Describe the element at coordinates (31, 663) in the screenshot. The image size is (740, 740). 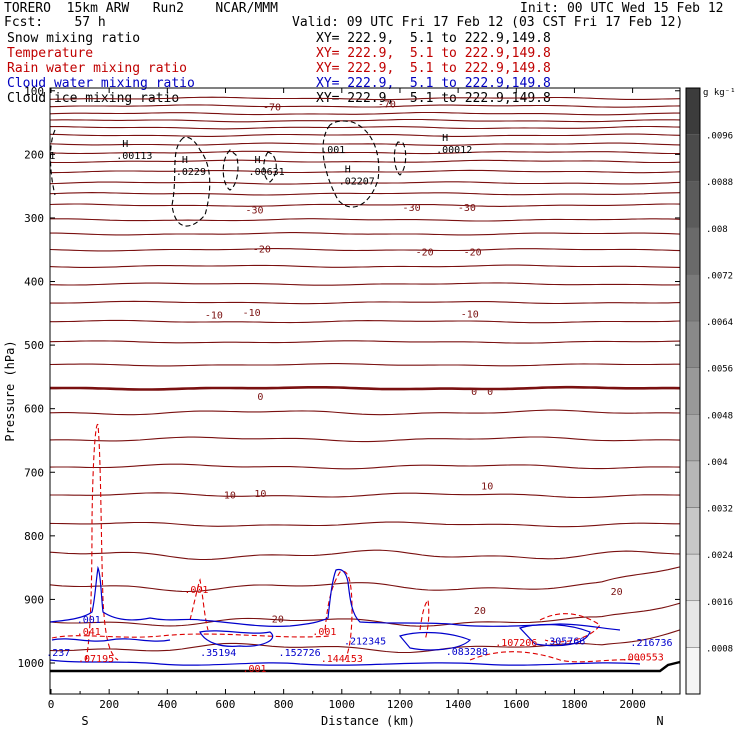
I see `y-tick-label: 1000` at that location.